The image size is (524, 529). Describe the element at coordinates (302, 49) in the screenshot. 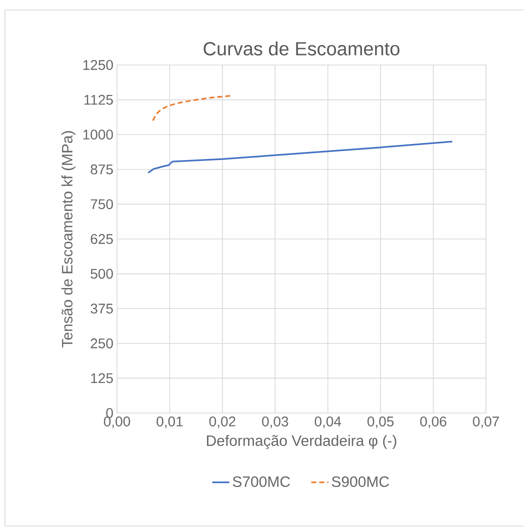

I see `chart-title: Curvas de Escoamento` at that location.